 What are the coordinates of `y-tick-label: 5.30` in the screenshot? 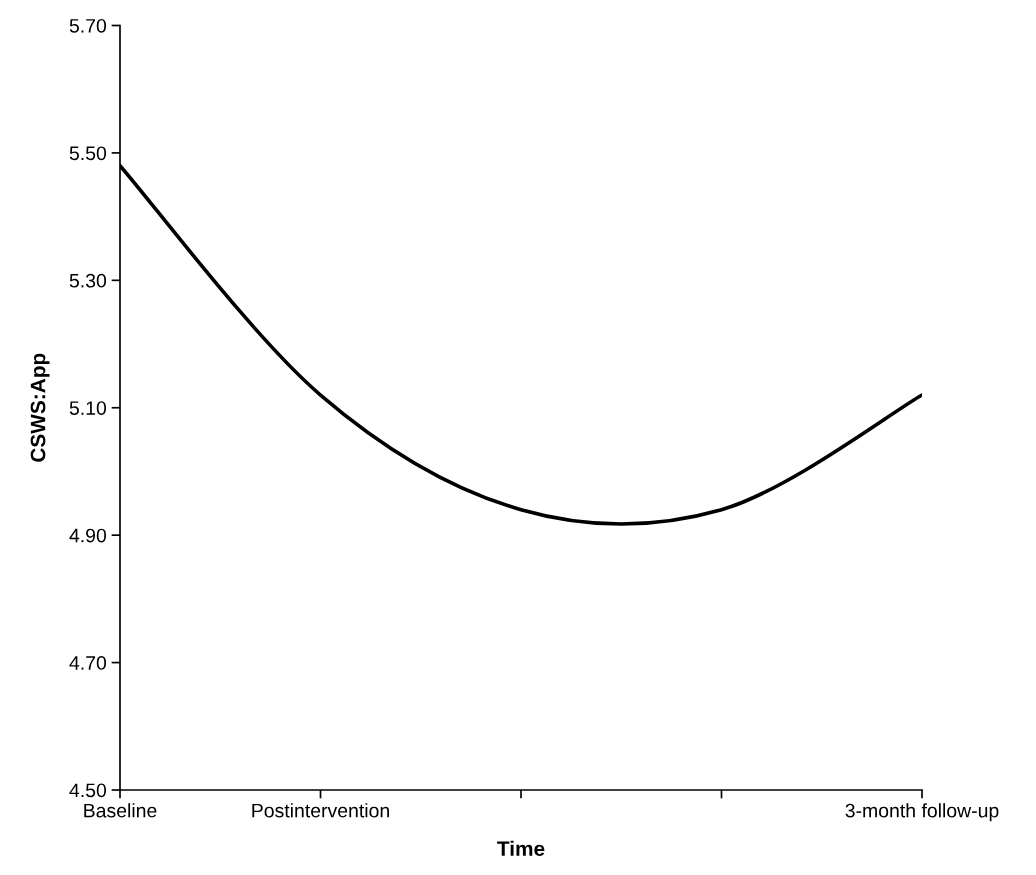 It's located at (88, 280).